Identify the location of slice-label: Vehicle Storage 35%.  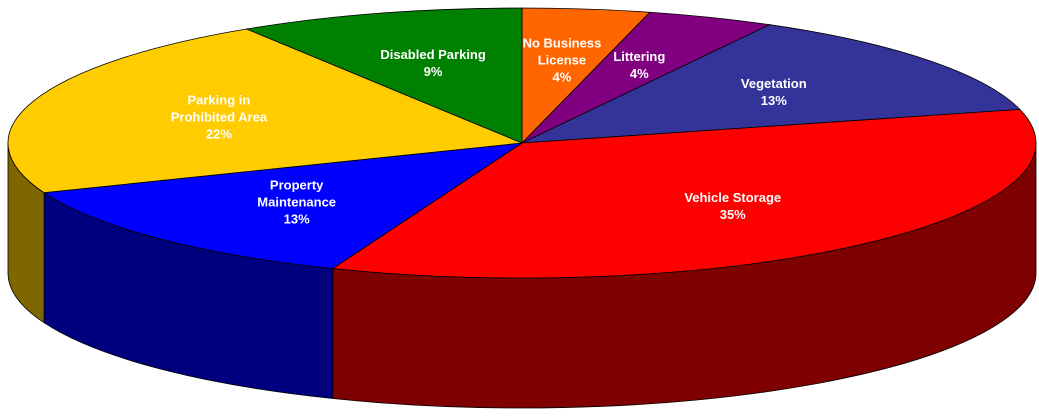
(733, 206).